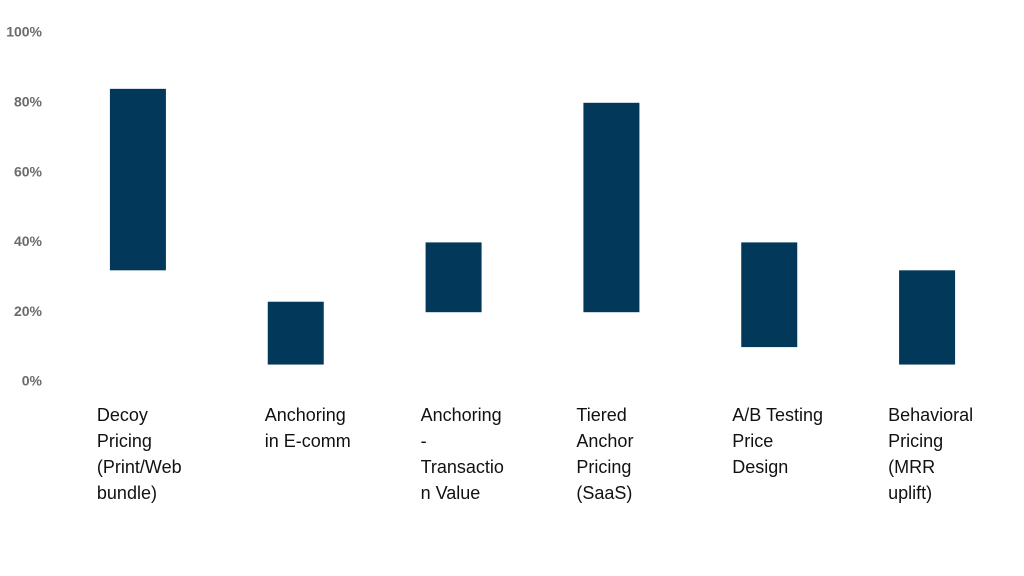  I want to click on y-tick-label: 40%, so click(28, 241).